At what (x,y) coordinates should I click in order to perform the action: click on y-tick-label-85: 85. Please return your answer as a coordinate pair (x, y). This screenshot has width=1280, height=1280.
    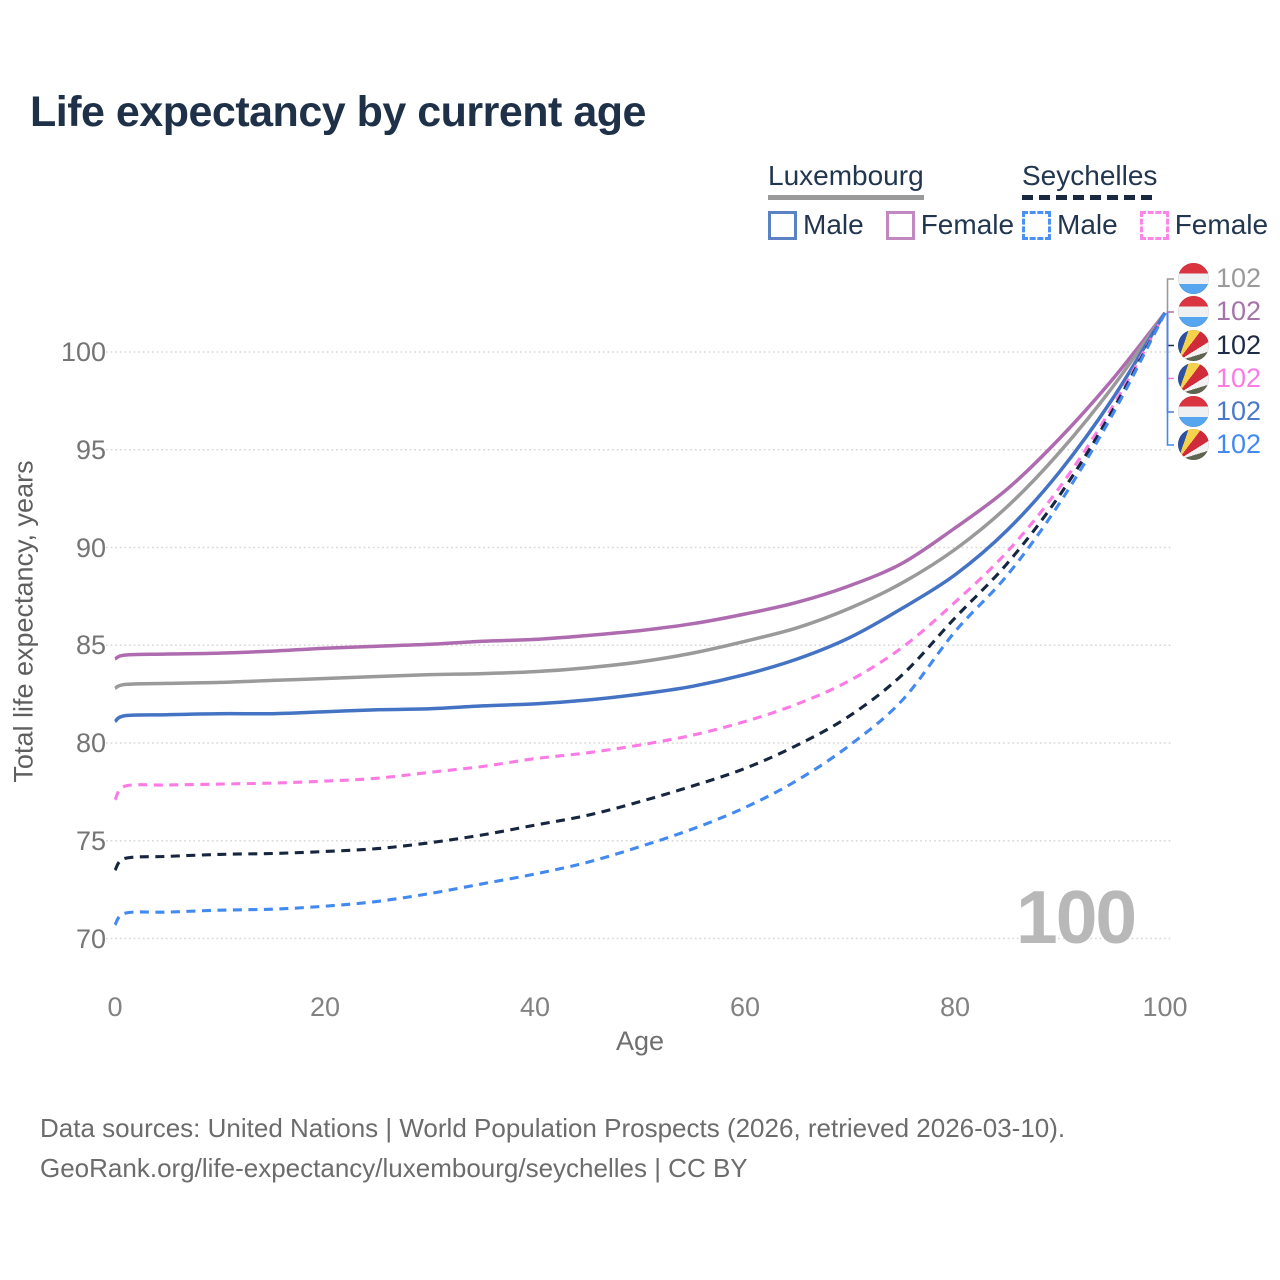
    Looking at the image, I should click on (90, 645).